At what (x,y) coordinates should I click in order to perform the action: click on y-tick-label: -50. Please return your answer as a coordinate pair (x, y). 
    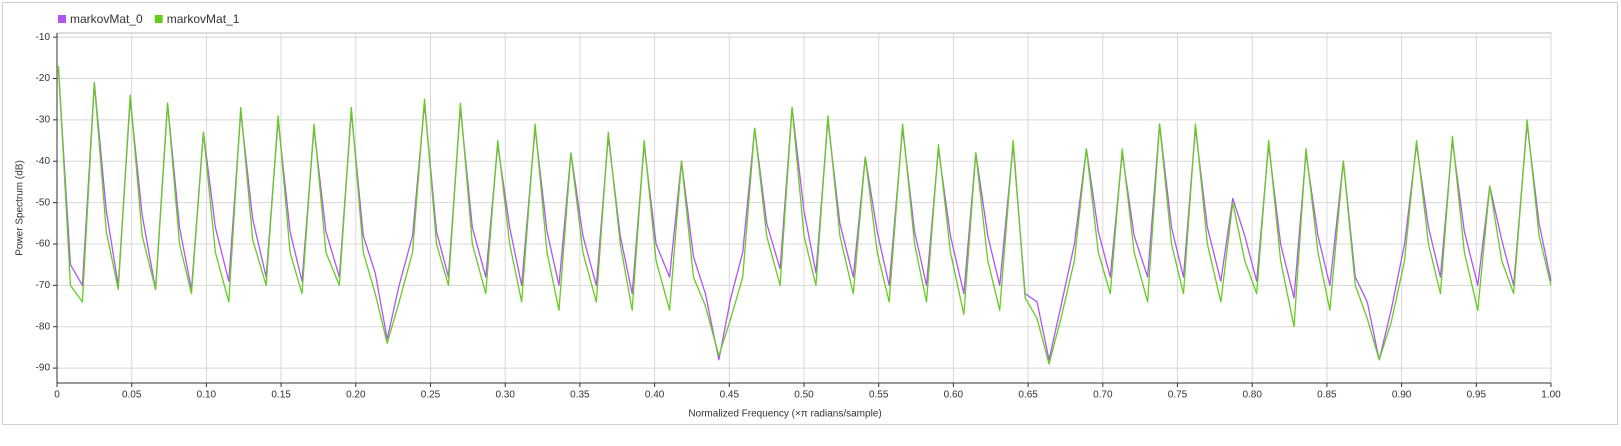
    Looking at the image, I should click on (43, 202).